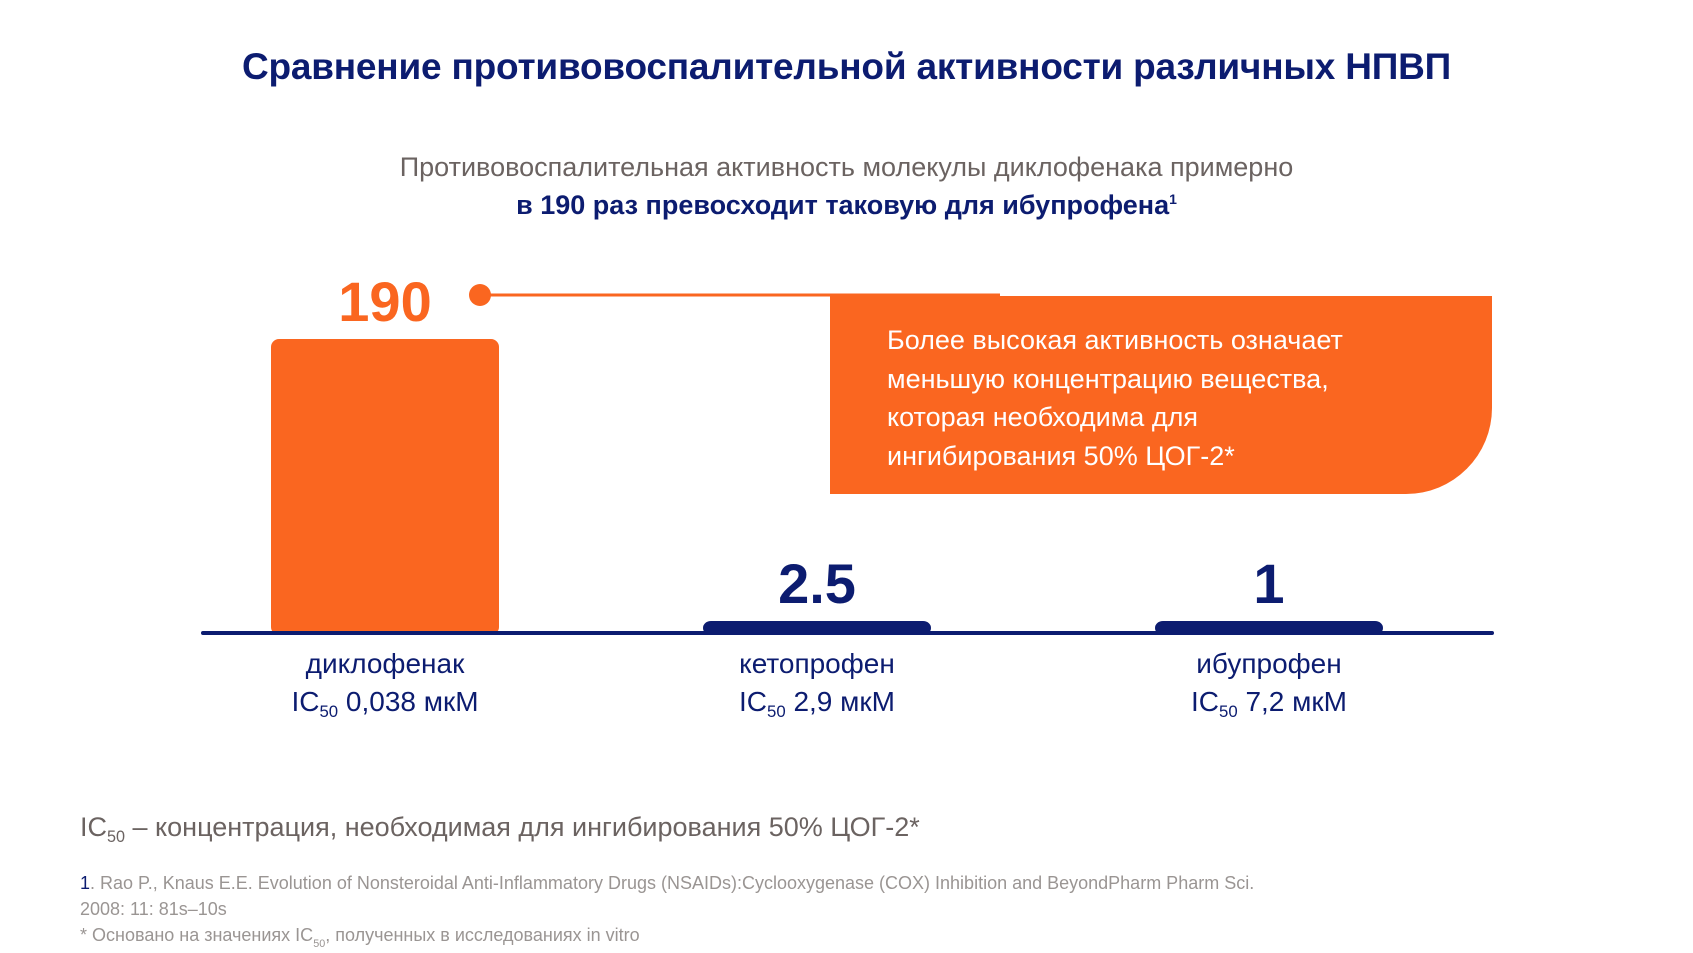 This screenshot has width=1693, height=953. I want to click on callout-line: ингибирования 50% ЦОГ-2*, so click(1061, 455).